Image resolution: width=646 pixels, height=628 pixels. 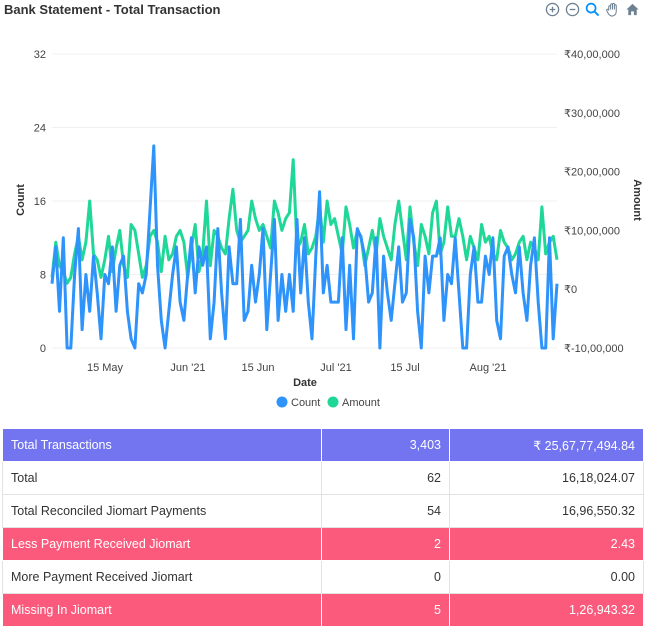 I want to click on x-axis-label: Date, so click(x=305, y=383).